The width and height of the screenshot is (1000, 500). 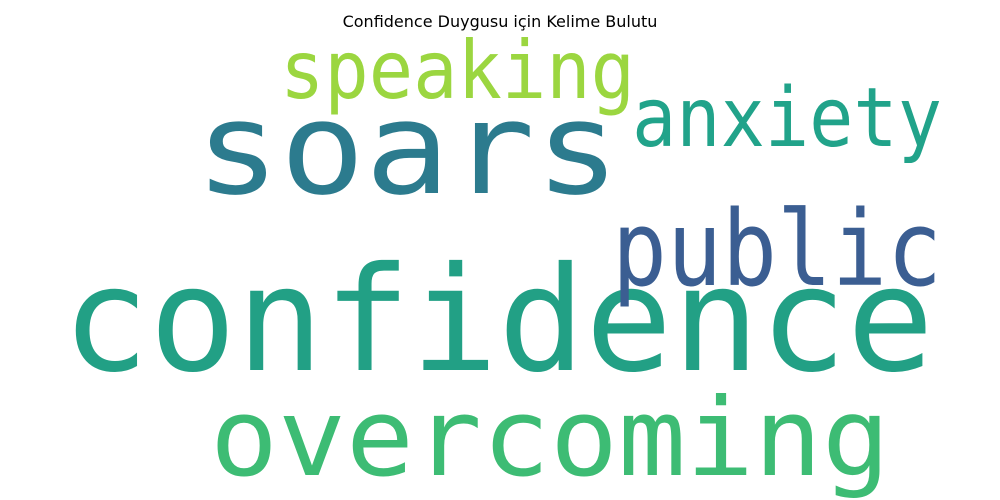 What do you see at coordinates (457, 70) in the screenshot?
I see `word-speaking: speaking` at bounding box center [457, 70].